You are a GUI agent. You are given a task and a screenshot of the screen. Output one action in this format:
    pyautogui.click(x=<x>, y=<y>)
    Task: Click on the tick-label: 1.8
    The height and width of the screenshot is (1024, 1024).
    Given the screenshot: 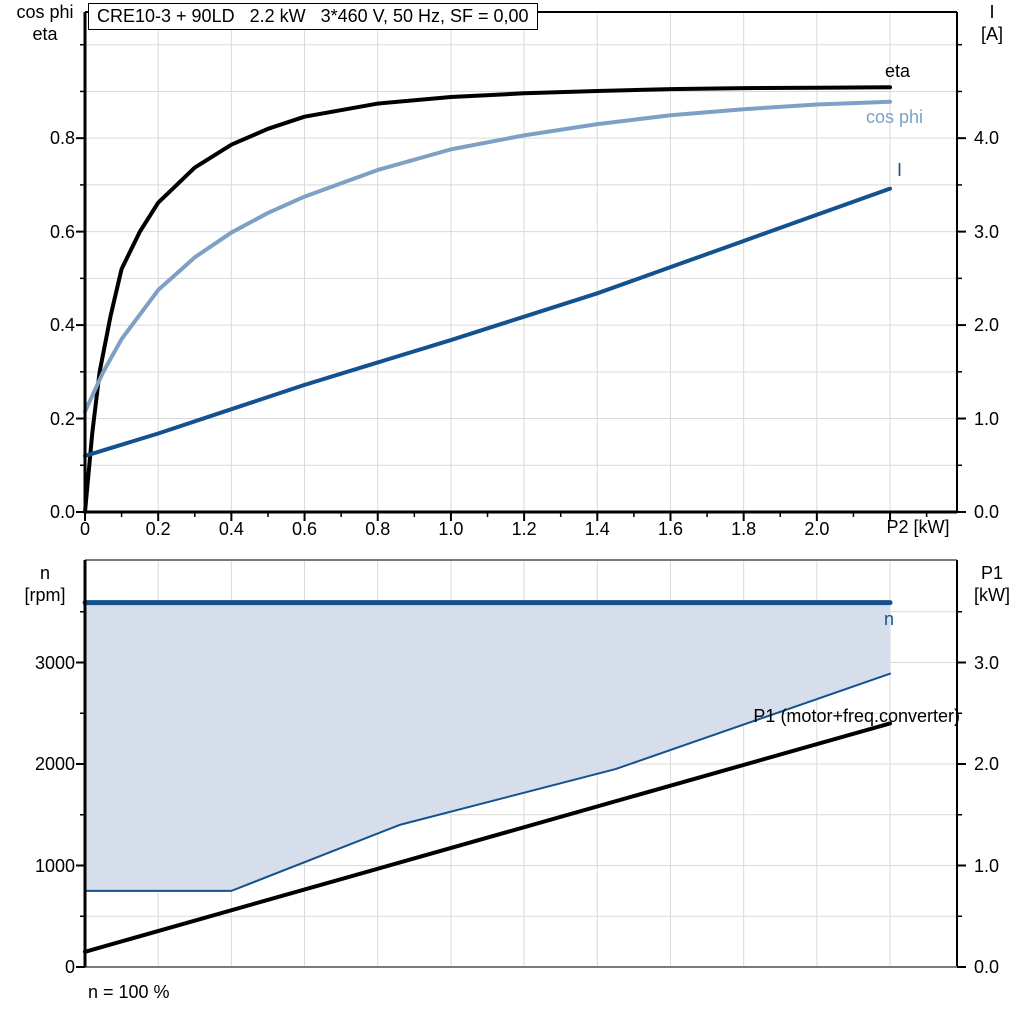 What is the action you would take?
    pyautogui.click(x=744, y=529)
    